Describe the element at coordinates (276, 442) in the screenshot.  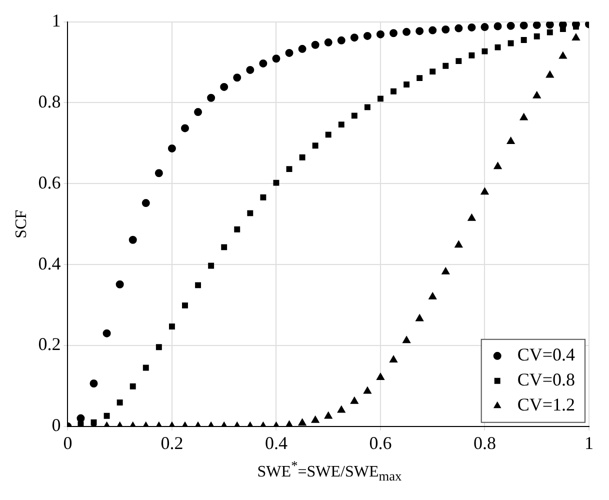
I see `x-tick-label: 0.4` at that location.